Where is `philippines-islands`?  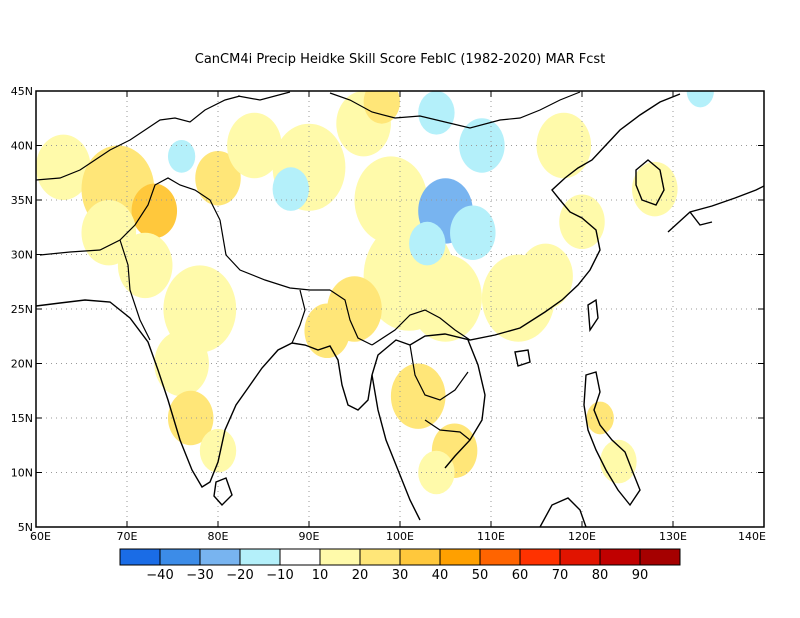
philippines-islands is located at coordinates (612, 439).